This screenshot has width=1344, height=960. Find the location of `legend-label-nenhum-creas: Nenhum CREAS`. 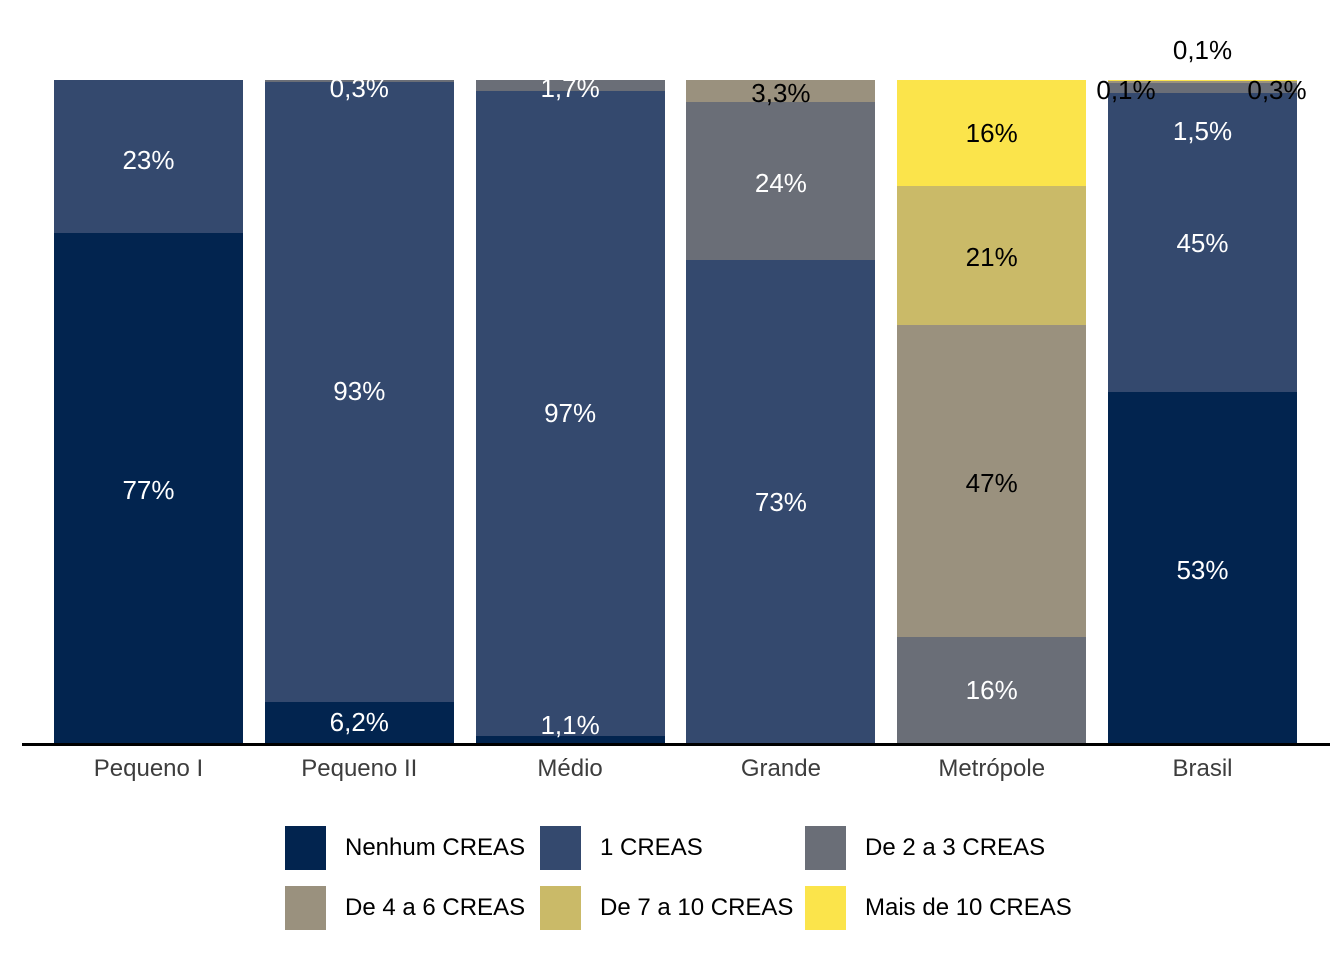

legend-label-nenhum-creas: Nenhum CREAS is located at coordinates (435, 847).